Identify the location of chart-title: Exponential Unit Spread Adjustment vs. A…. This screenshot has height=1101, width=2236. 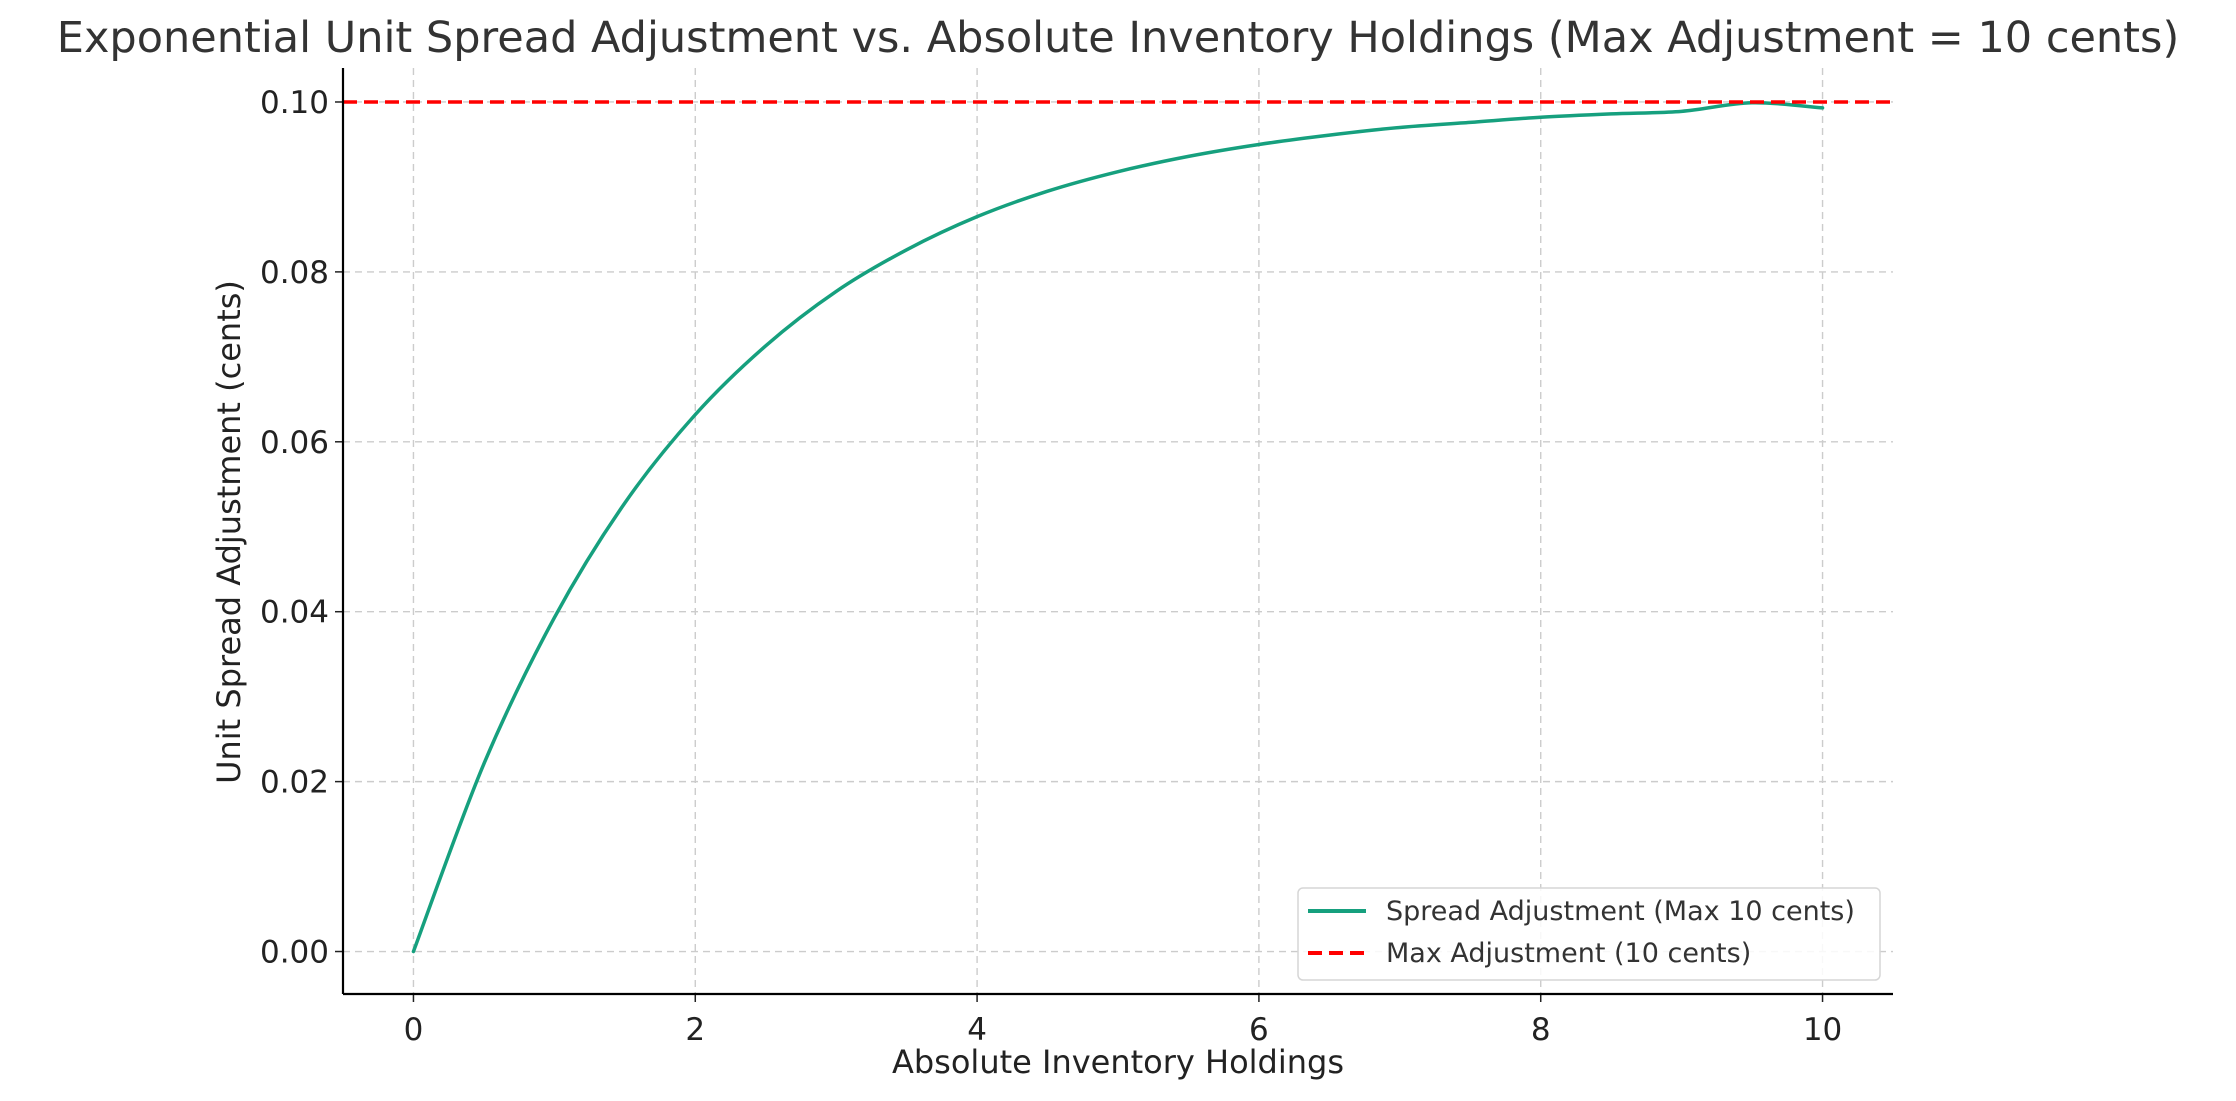
(1118, 38).